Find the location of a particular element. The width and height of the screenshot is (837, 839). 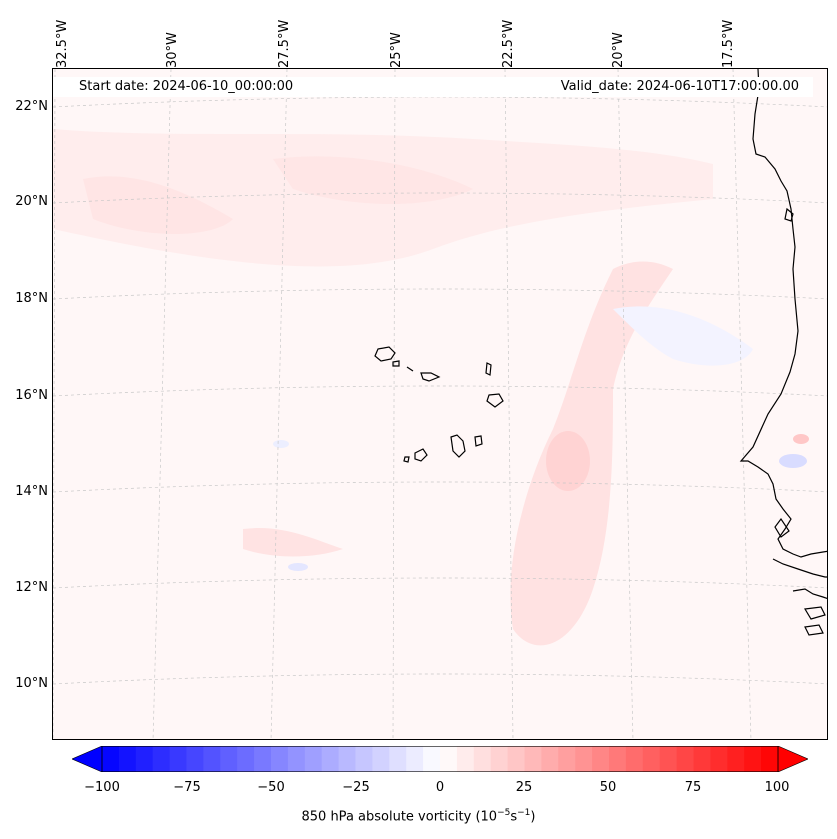

lat-label-18n: 18°N is located at coordinates (31, 298).